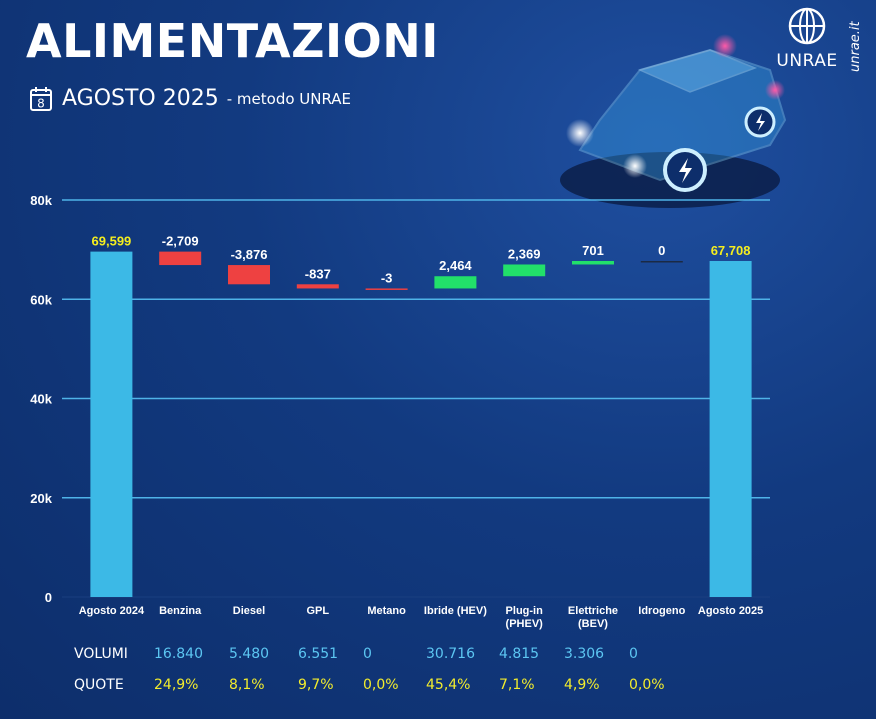  Describe the element at coordinates (455, 611) in the screenshot. I see `x-tick-label: Ibride (HEV)` at that location.